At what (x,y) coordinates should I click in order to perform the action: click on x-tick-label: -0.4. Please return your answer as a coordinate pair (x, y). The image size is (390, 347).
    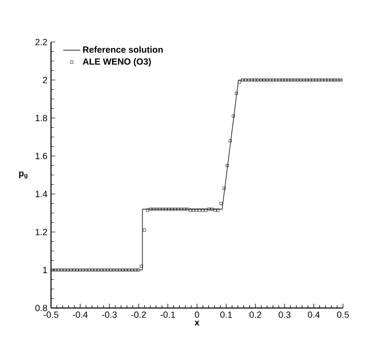
    Looking at the image, I should click on (80, 315).